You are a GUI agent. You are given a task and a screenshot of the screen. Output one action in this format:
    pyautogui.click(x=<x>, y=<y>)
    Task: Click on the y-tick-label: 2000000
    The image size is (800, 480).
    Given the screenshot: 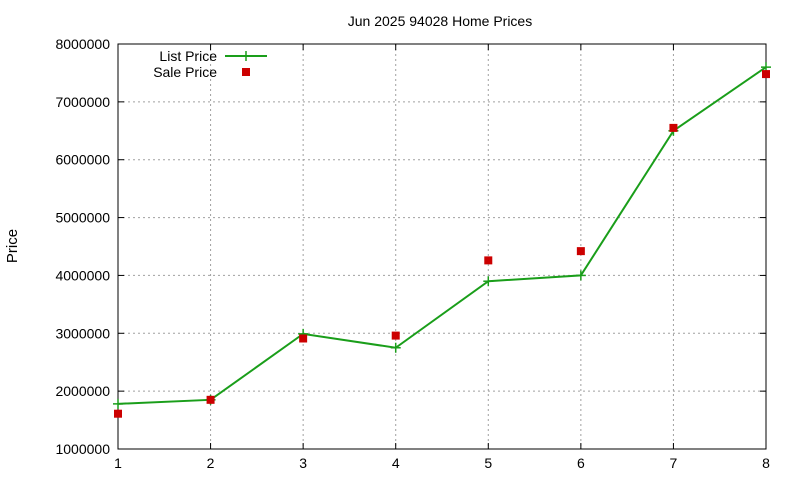 What is the action you would take?
    pyautogui.click(x=82, y=391)
    